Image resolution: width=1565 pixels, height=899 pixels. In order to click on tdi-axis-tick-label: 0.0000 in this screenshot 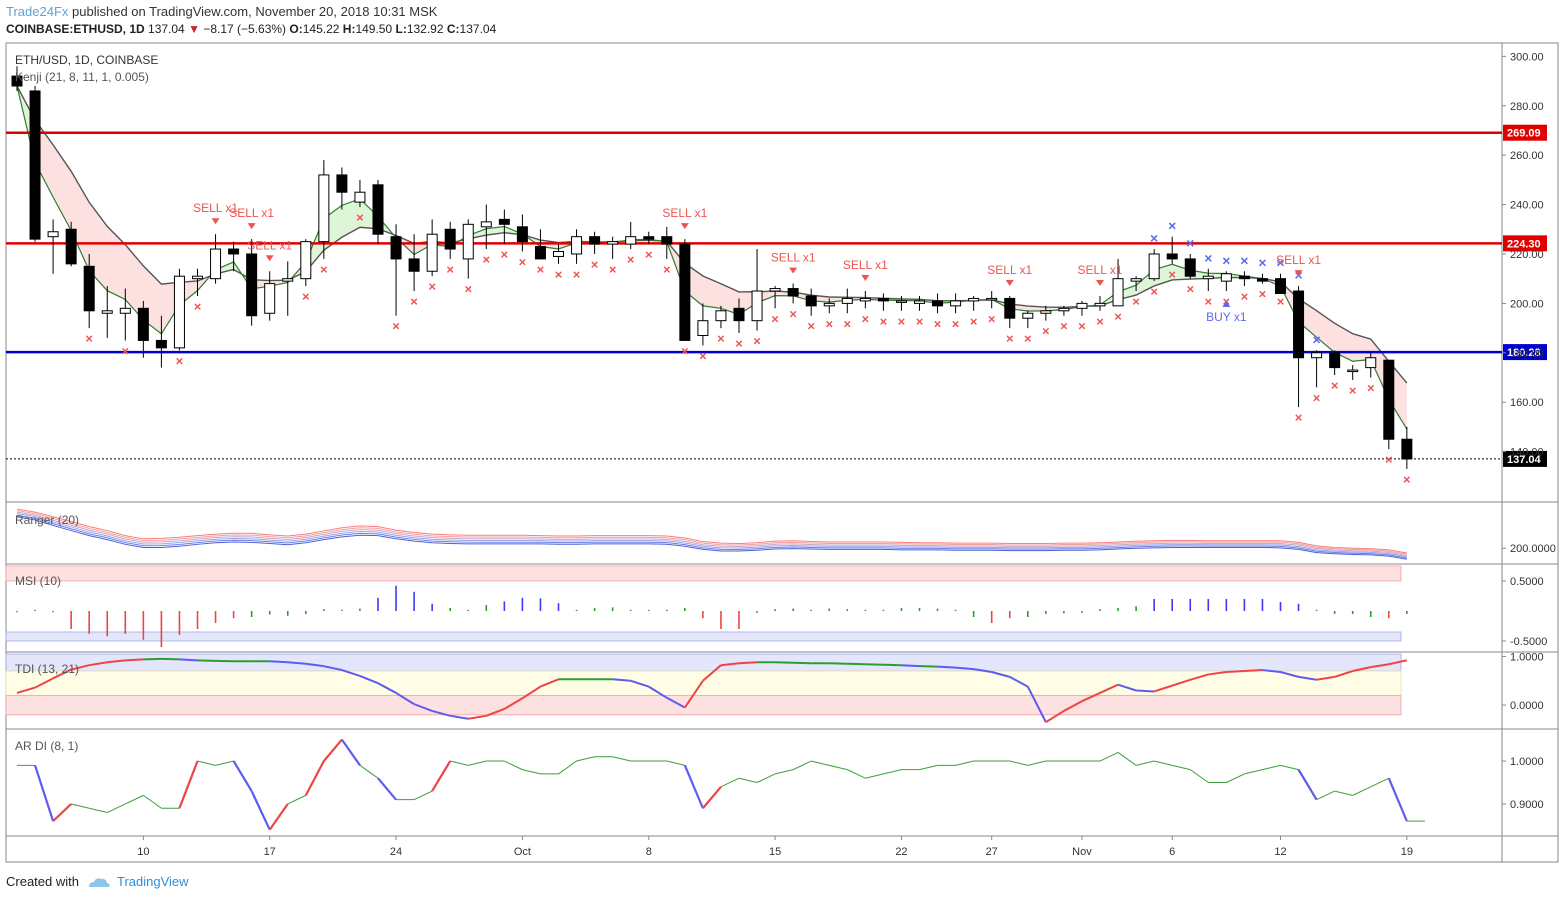, I will do `click(1527, 706)`.